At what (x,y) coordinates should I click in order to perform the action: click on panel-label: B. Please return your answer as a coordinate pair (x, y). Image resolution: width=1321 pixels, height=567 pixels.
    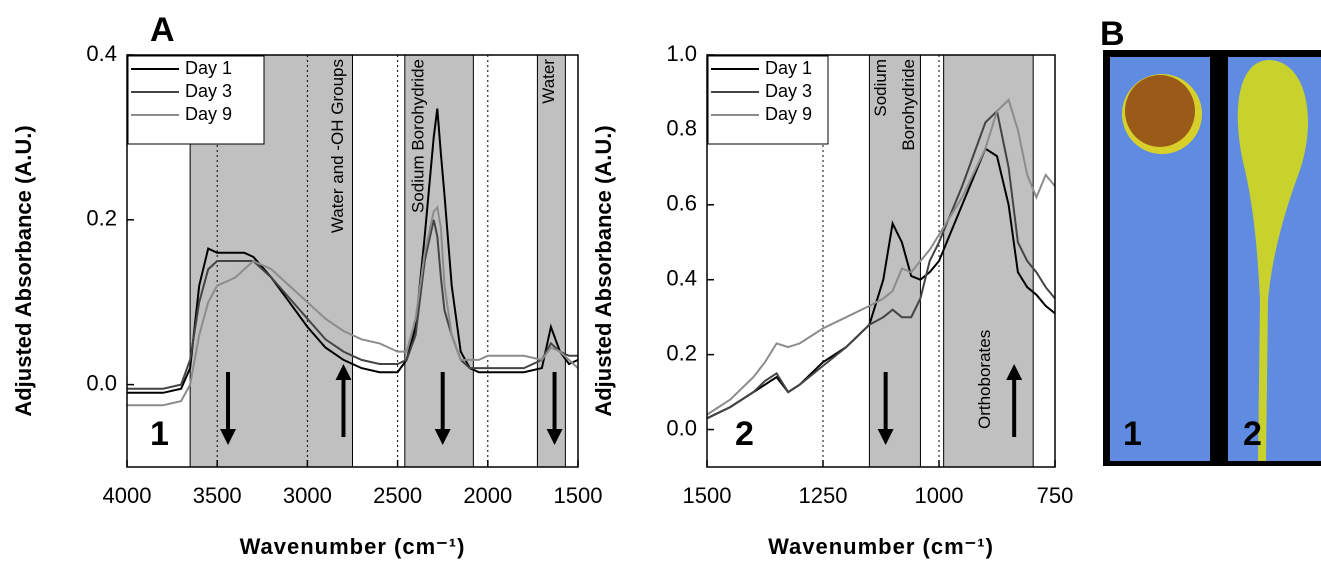
    Looking at the image, I should click on (1112, 34).